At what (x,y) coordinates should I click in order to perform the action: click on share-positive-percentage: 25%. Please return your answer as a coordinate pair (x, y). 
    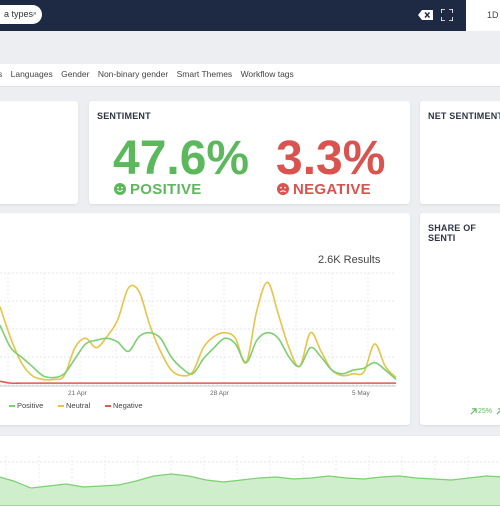
    Looking at the image, I should click on (485, 411).